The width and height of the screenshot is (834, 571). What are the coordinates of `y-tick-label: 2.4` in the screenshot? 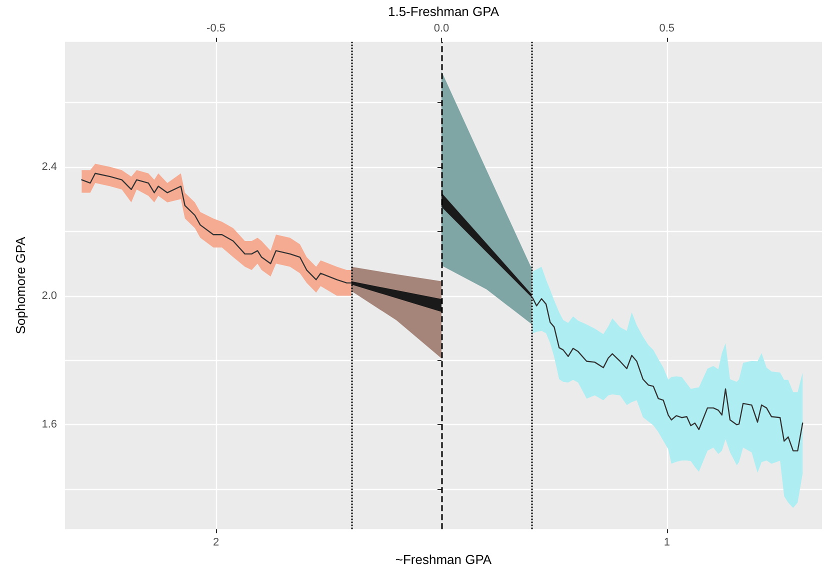 It's located at (49, 166).